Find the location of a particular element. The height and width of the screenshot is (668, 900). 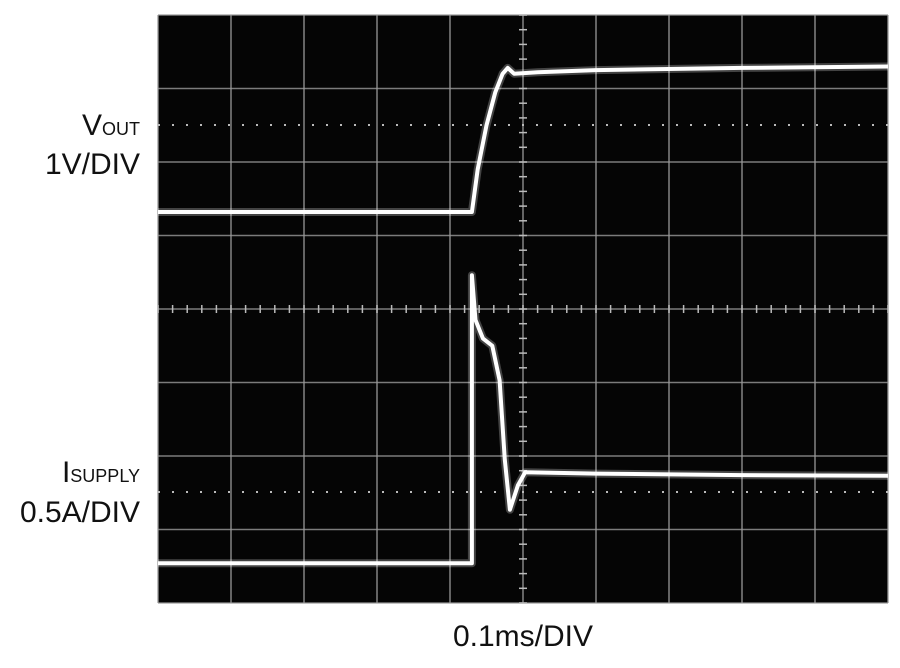

isupply-label: ISUPPLY is located at coordinates (101, 472).